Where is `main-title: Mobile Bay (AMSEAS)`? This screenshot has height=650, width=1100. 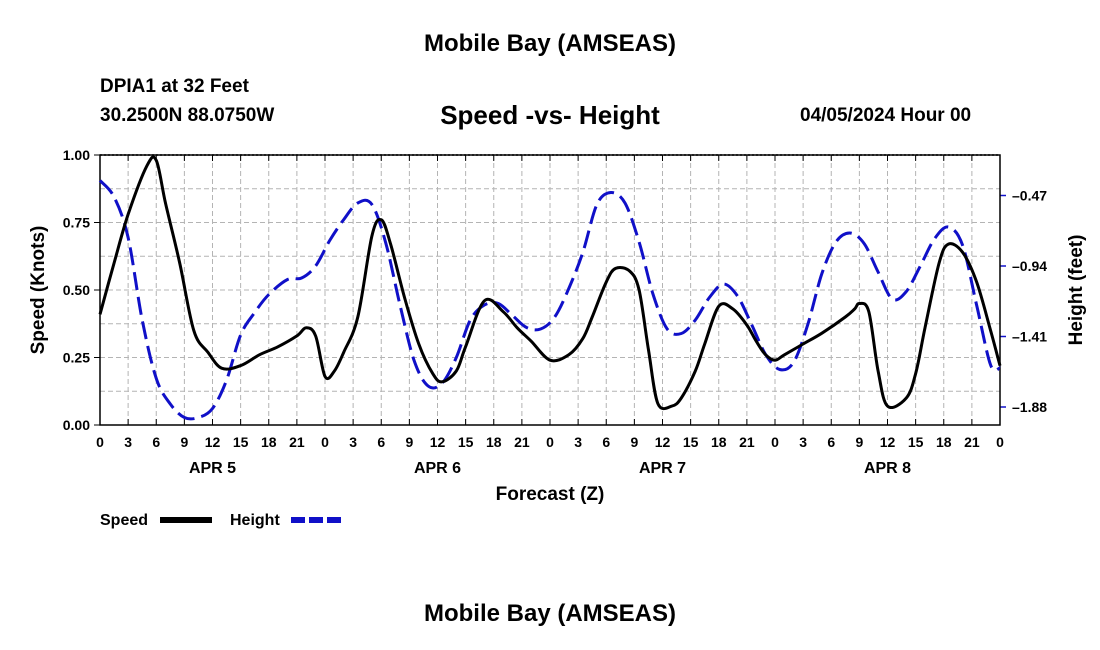 main-title: Mobile Bay (AMSEAS) is located at coordinates (550, 43).